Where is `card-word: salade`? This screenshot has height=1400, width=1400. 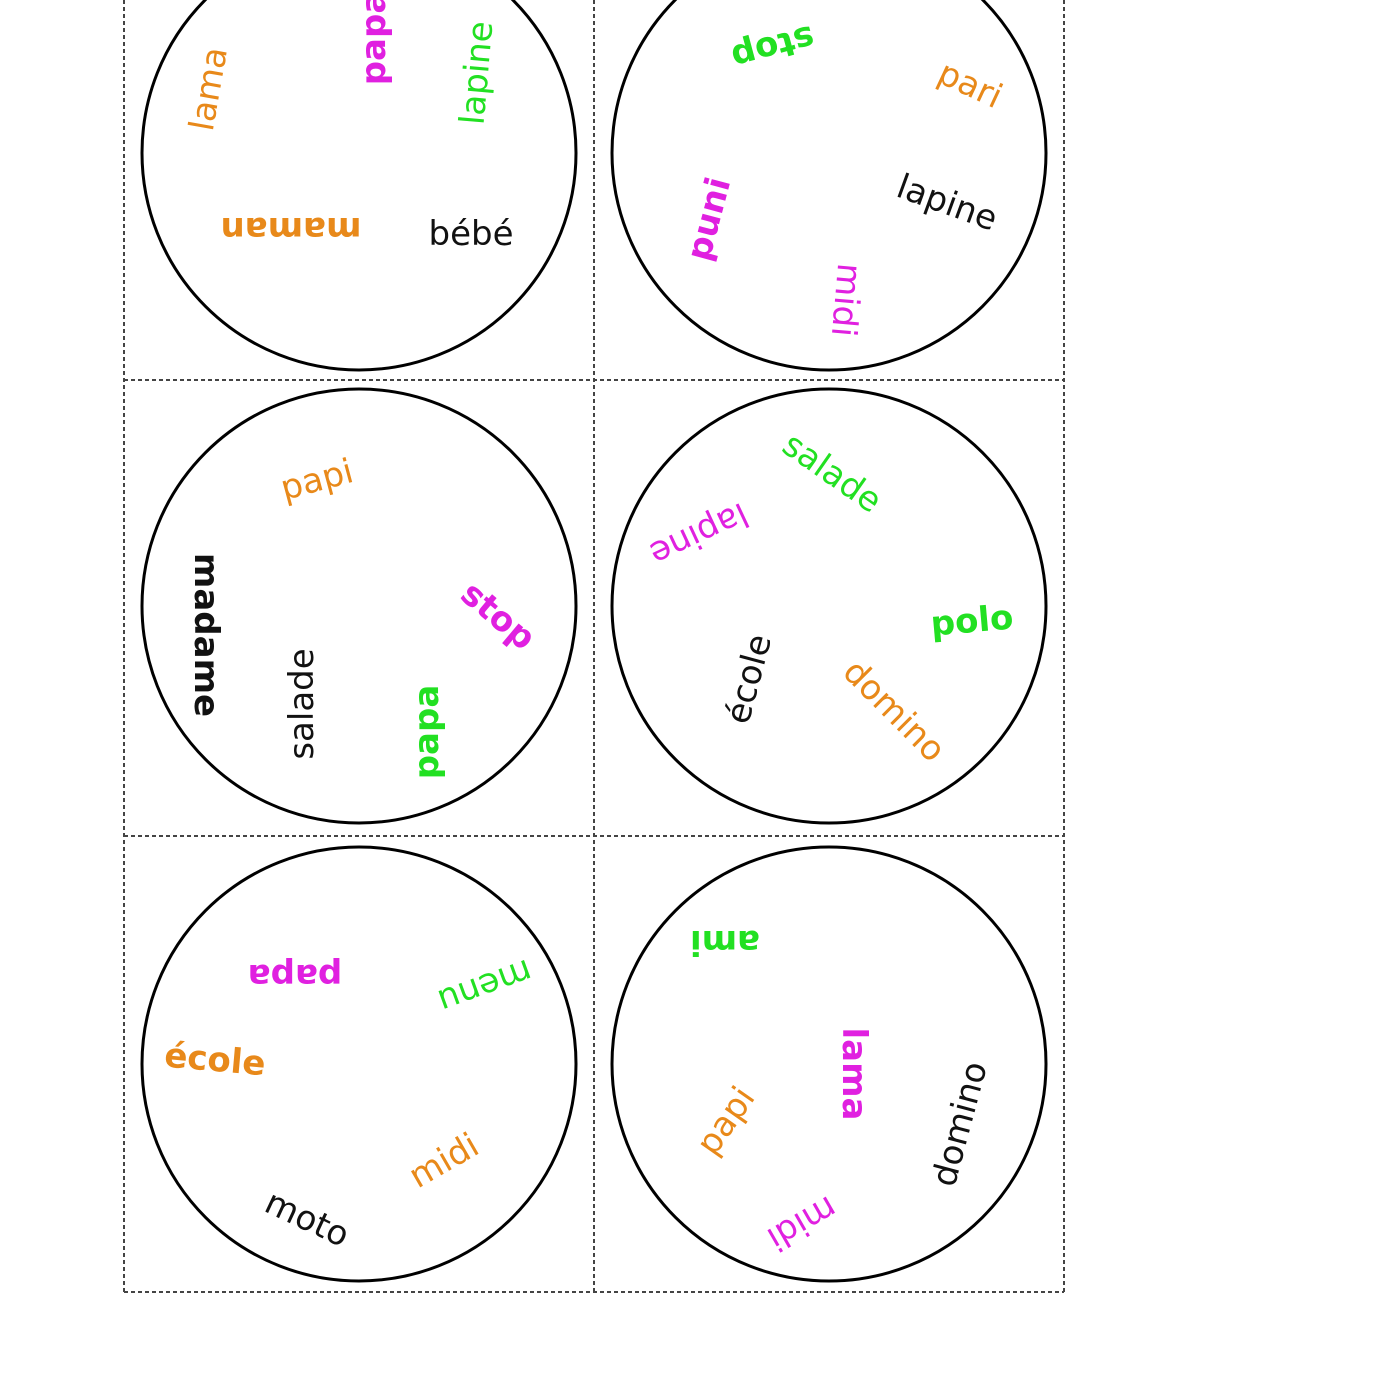 card-word: salade is located at coordinates (302, 703).